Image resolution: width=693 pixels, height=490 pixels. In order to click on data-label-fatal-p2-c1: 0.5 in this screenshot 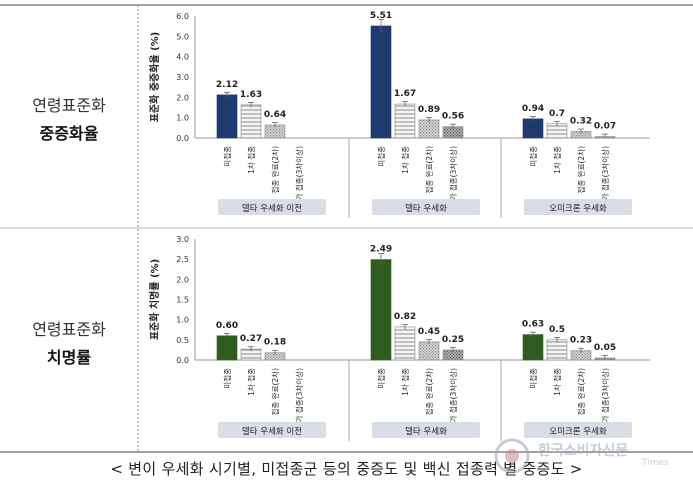, I will do `click(557, 330)`.